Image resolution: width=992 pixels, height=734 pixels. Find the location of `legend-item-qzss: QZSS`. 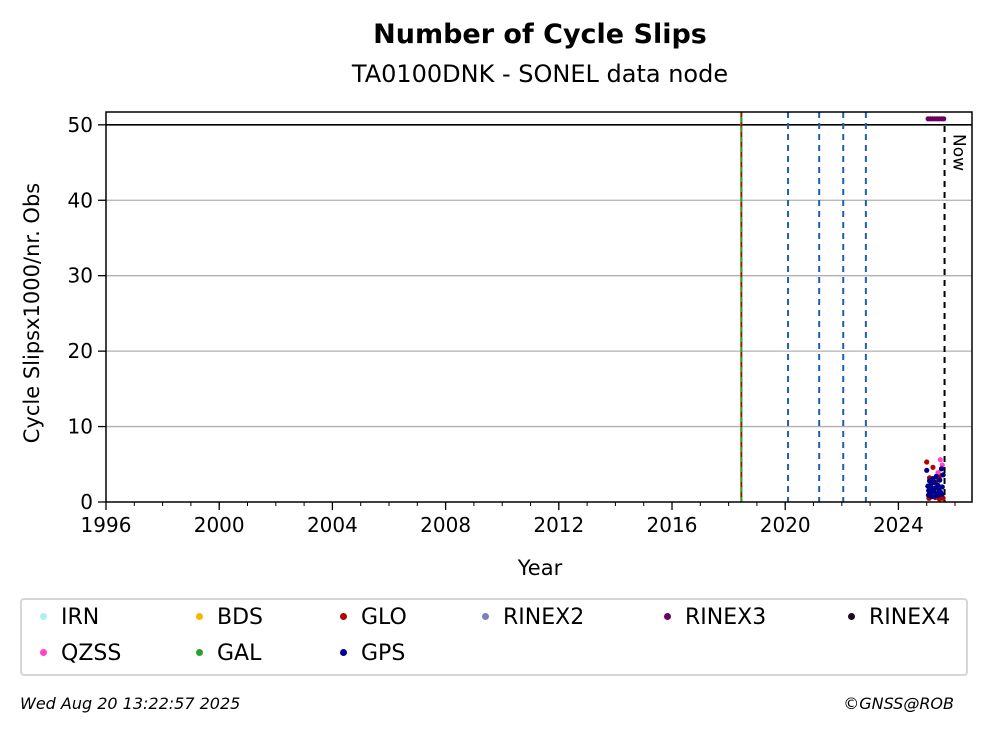

legend-item-qzss: QZSS is located at coordinates (80, 654).